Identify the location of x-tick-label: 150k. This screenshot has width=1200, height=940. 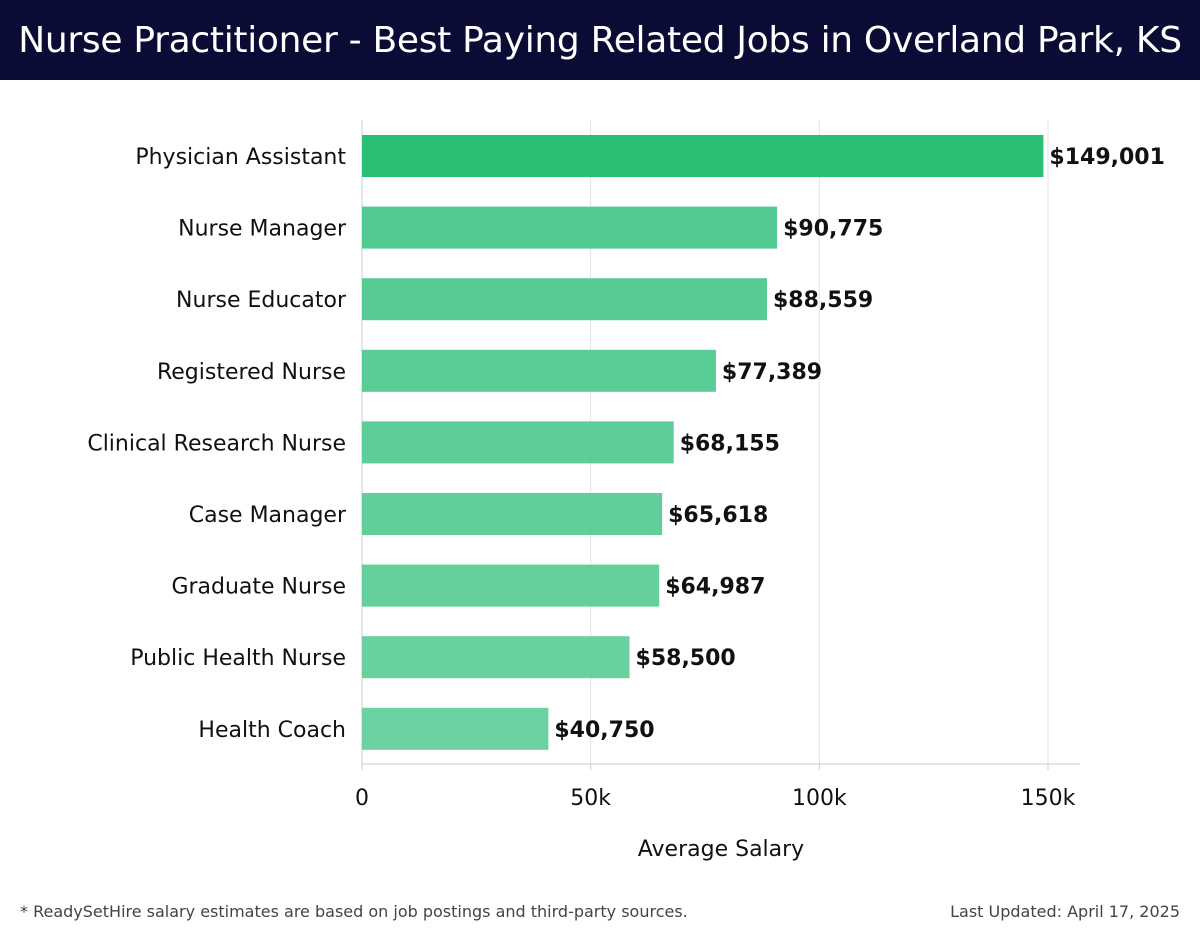
(1048, 798).